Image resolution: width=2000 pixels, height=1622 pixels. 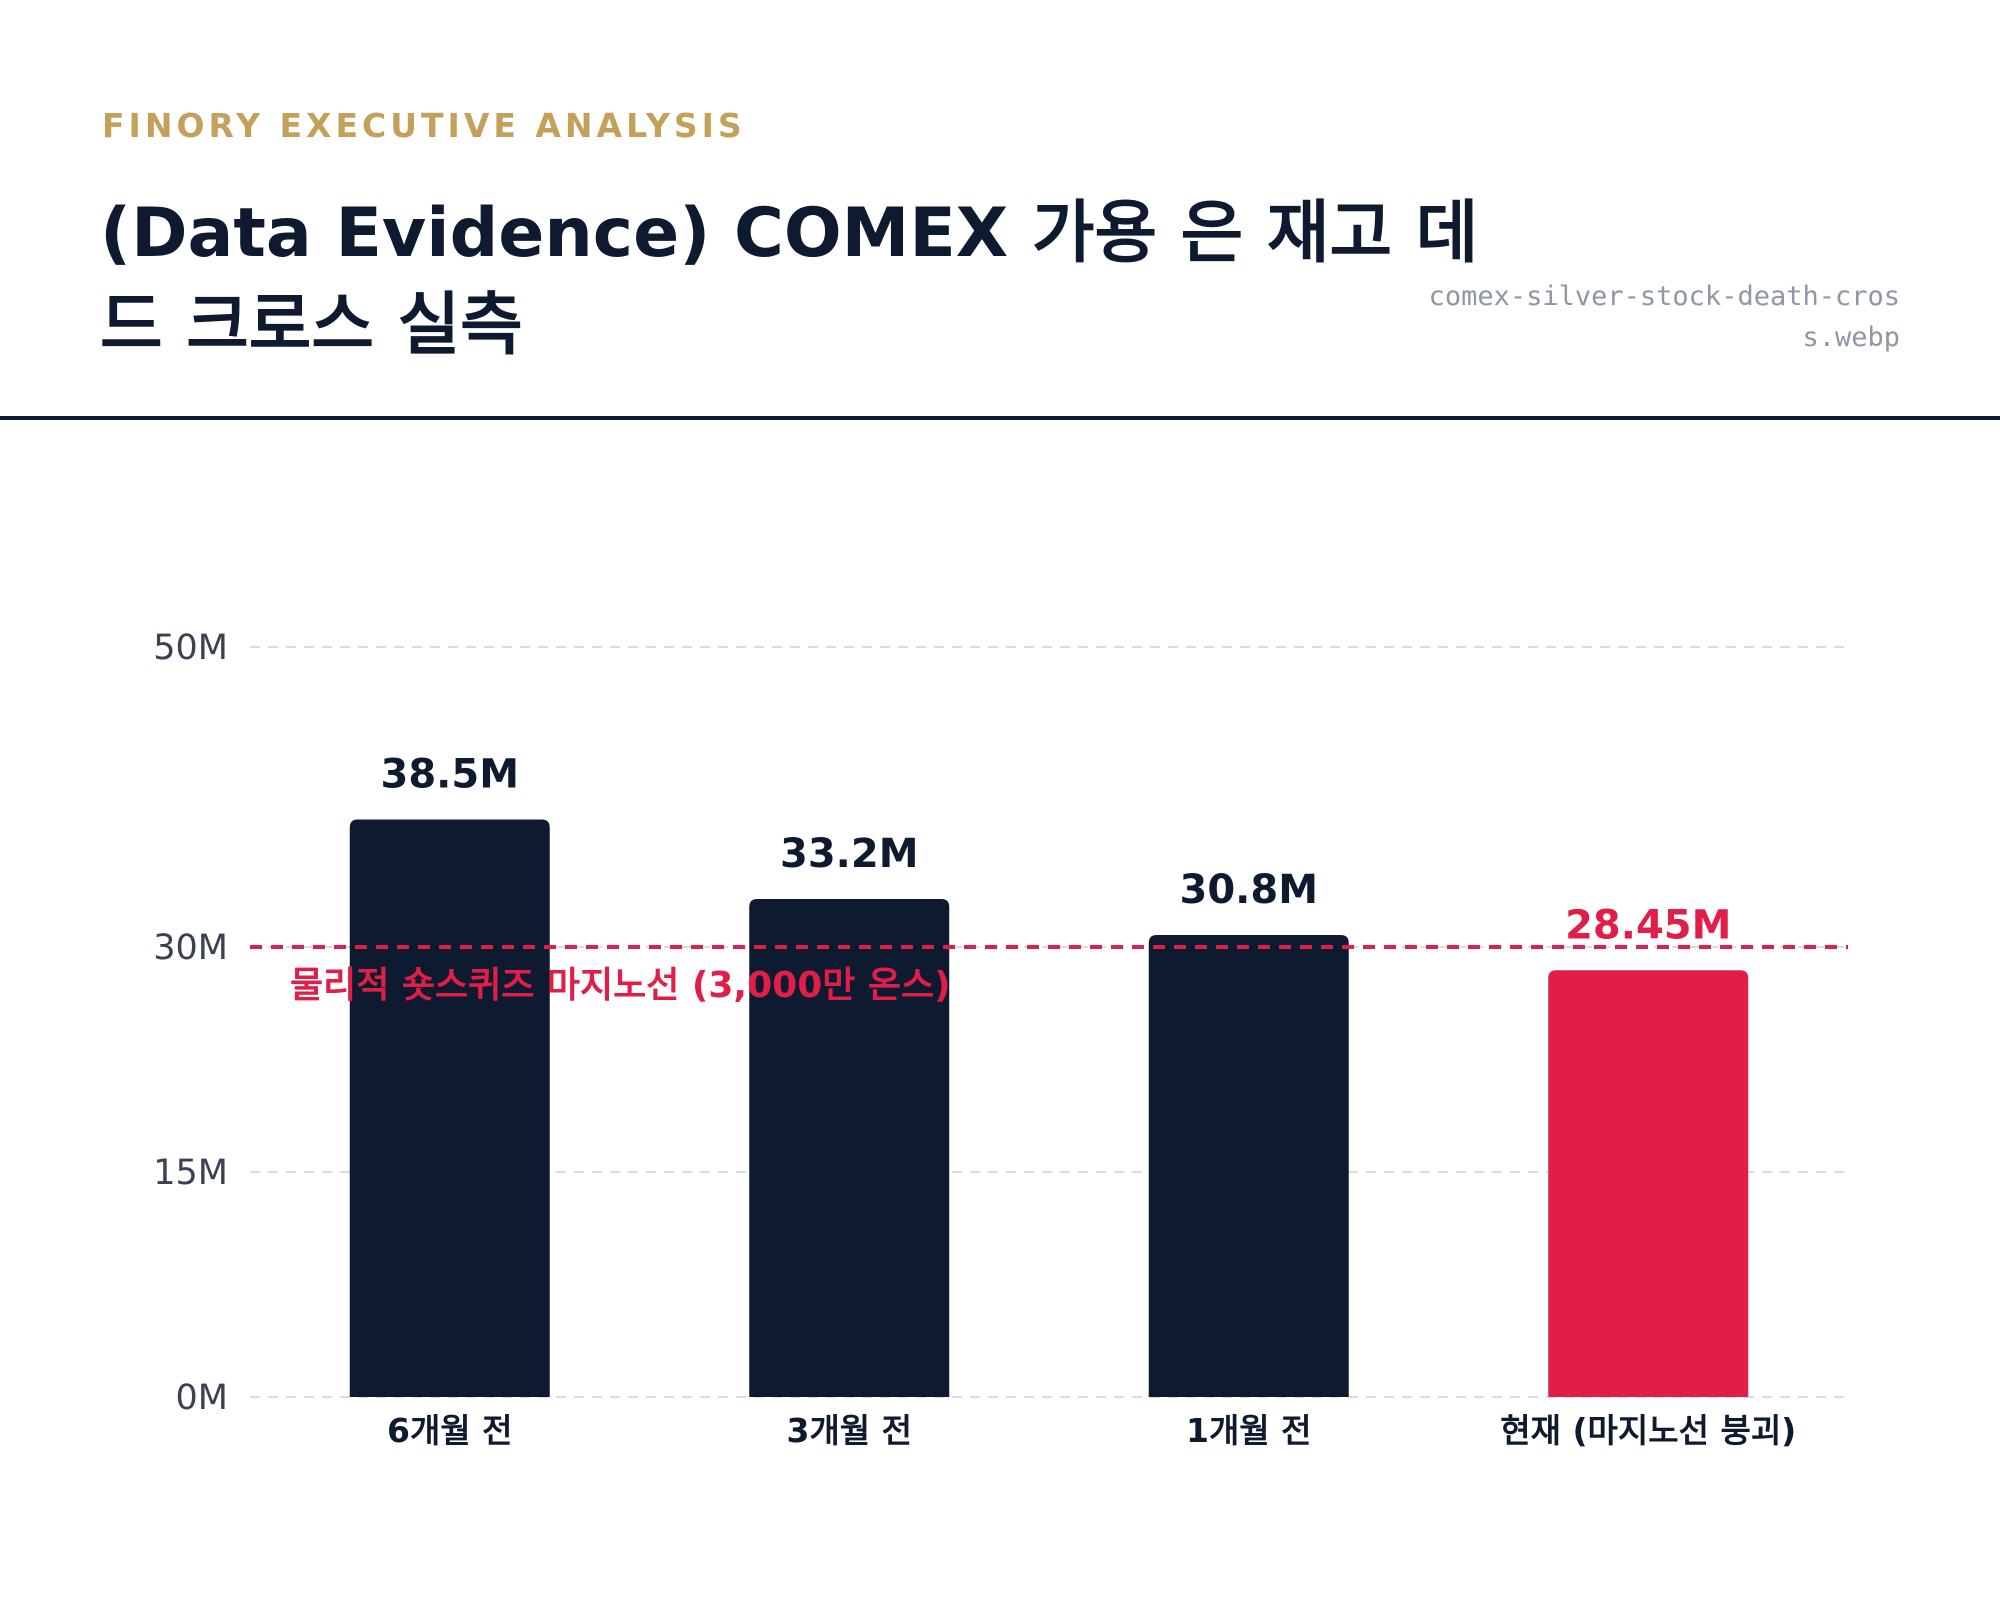 I want to click on x-tick-label: 현재 (마지노선 붕괴), so click(x=1648, y=1430).